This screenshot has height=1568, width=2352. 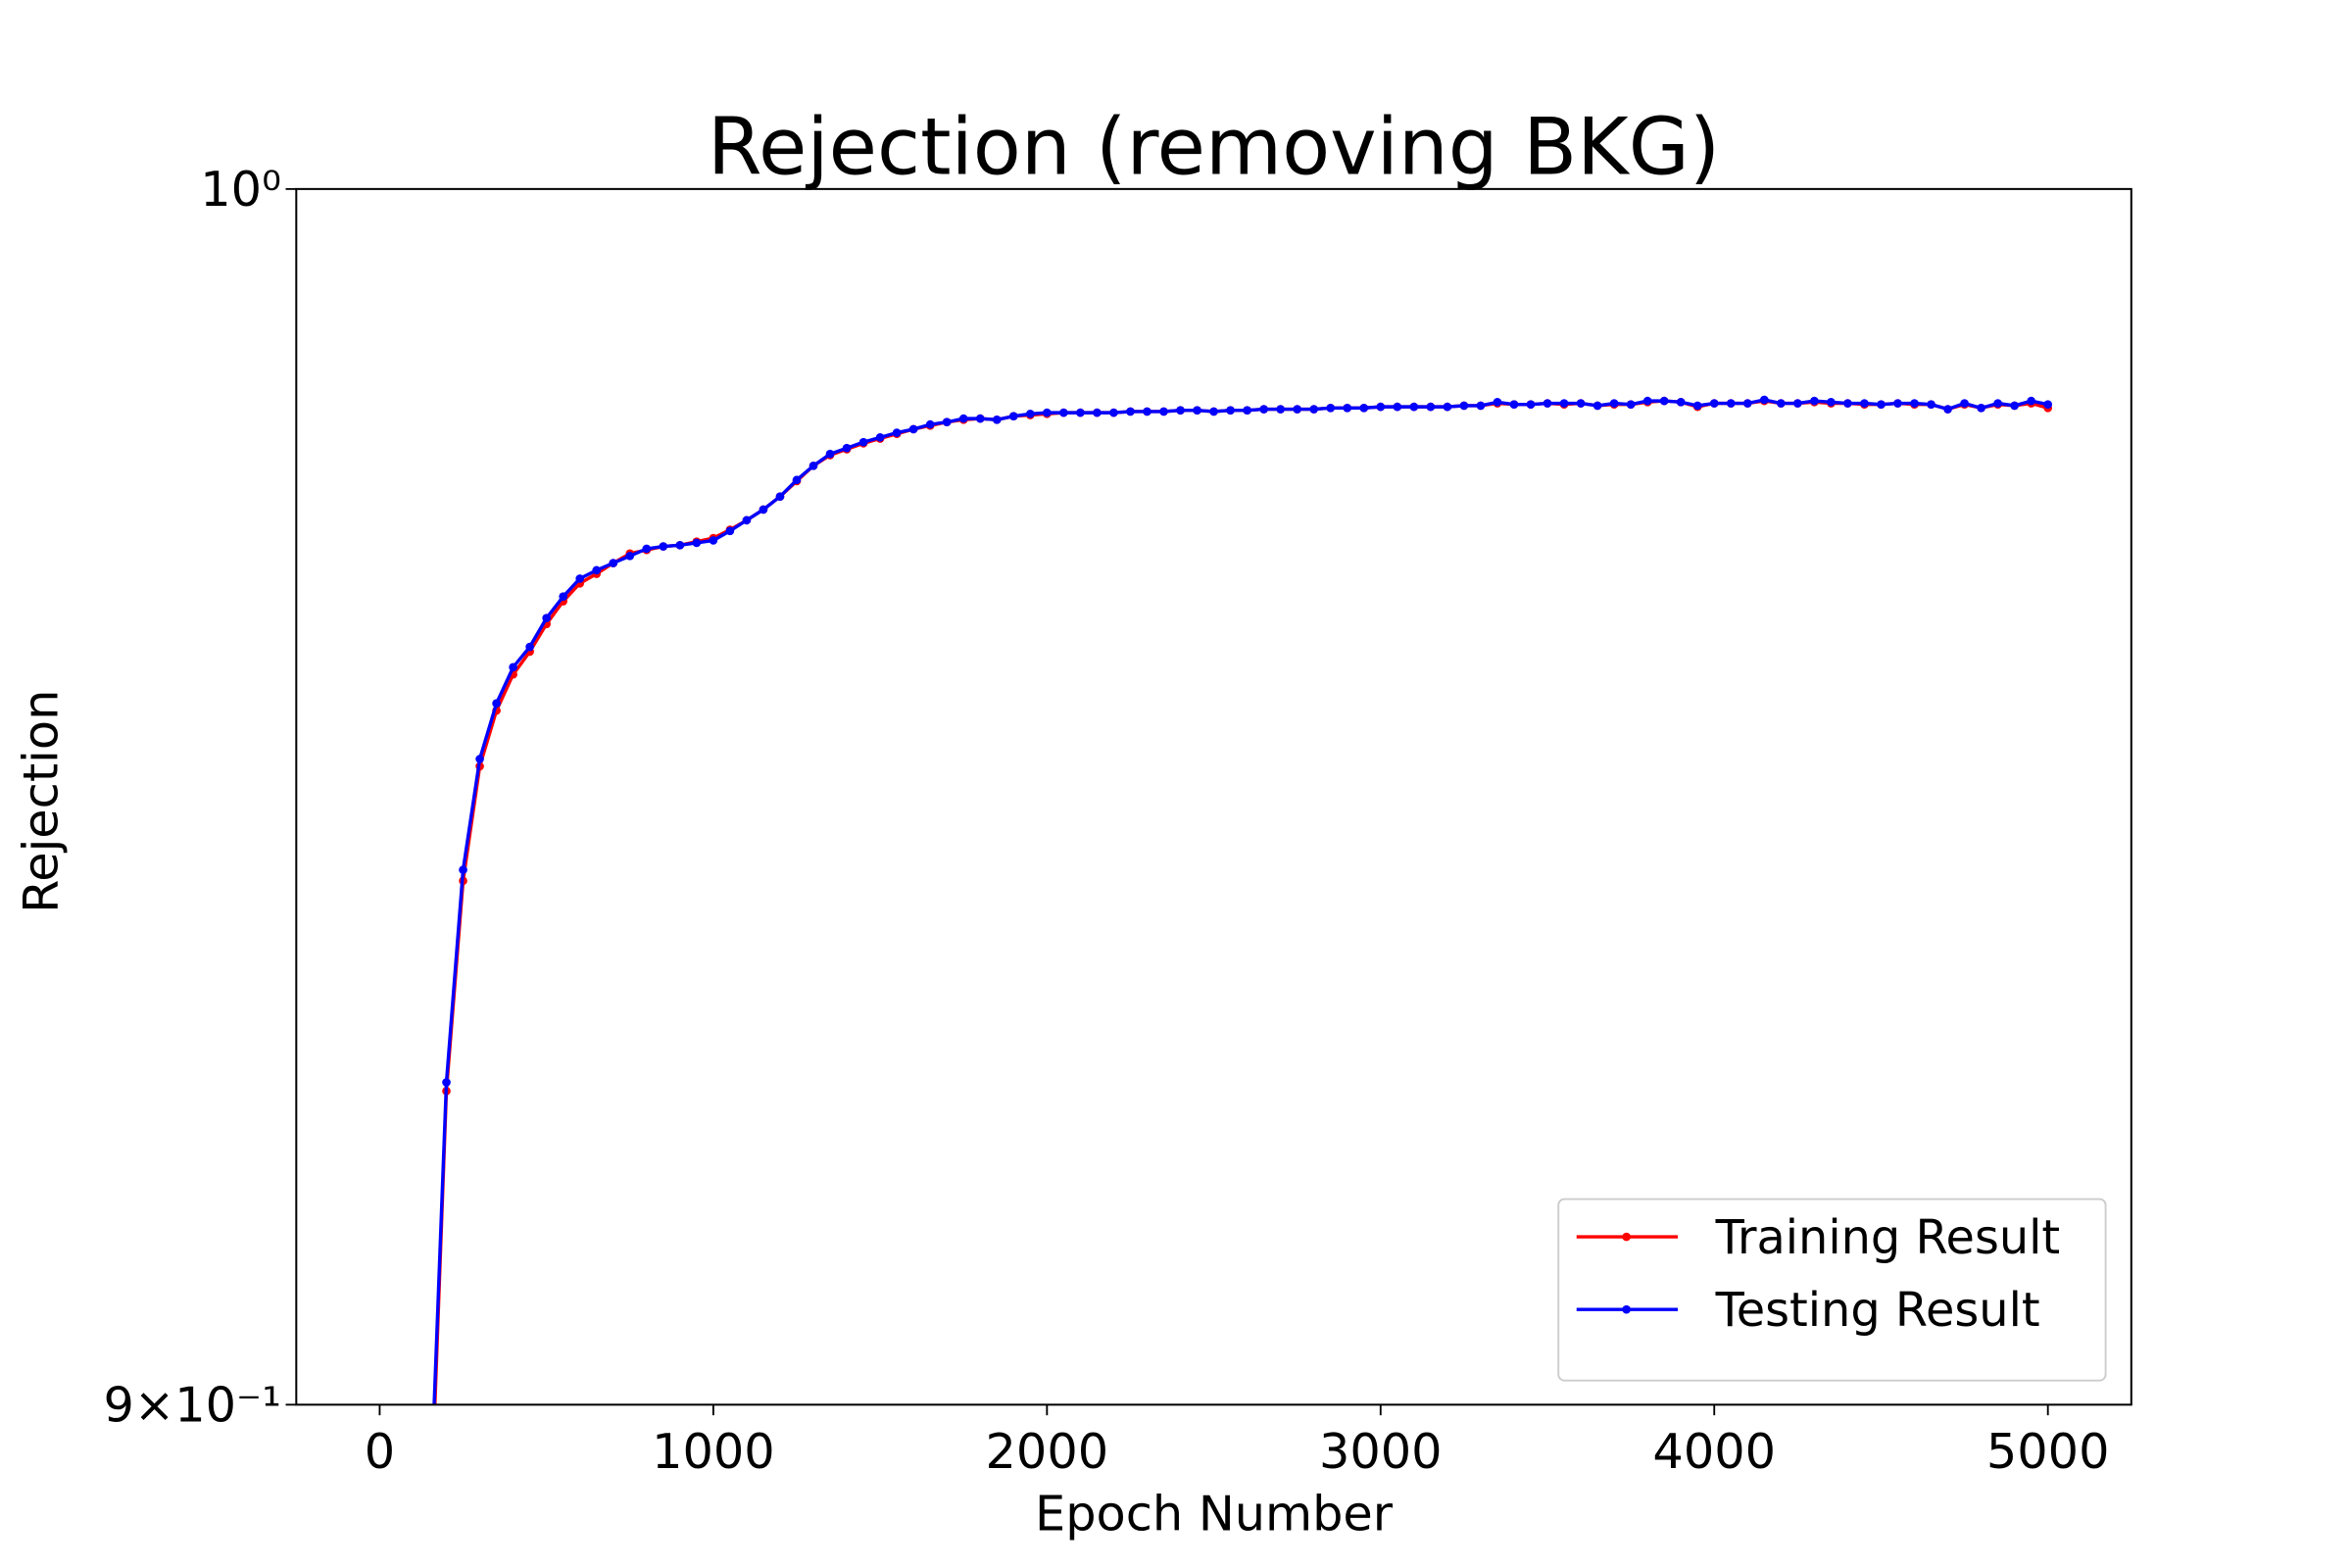 I want to click on y-tick-label: 9×10⁻¹, so click(x=191, y=1404).